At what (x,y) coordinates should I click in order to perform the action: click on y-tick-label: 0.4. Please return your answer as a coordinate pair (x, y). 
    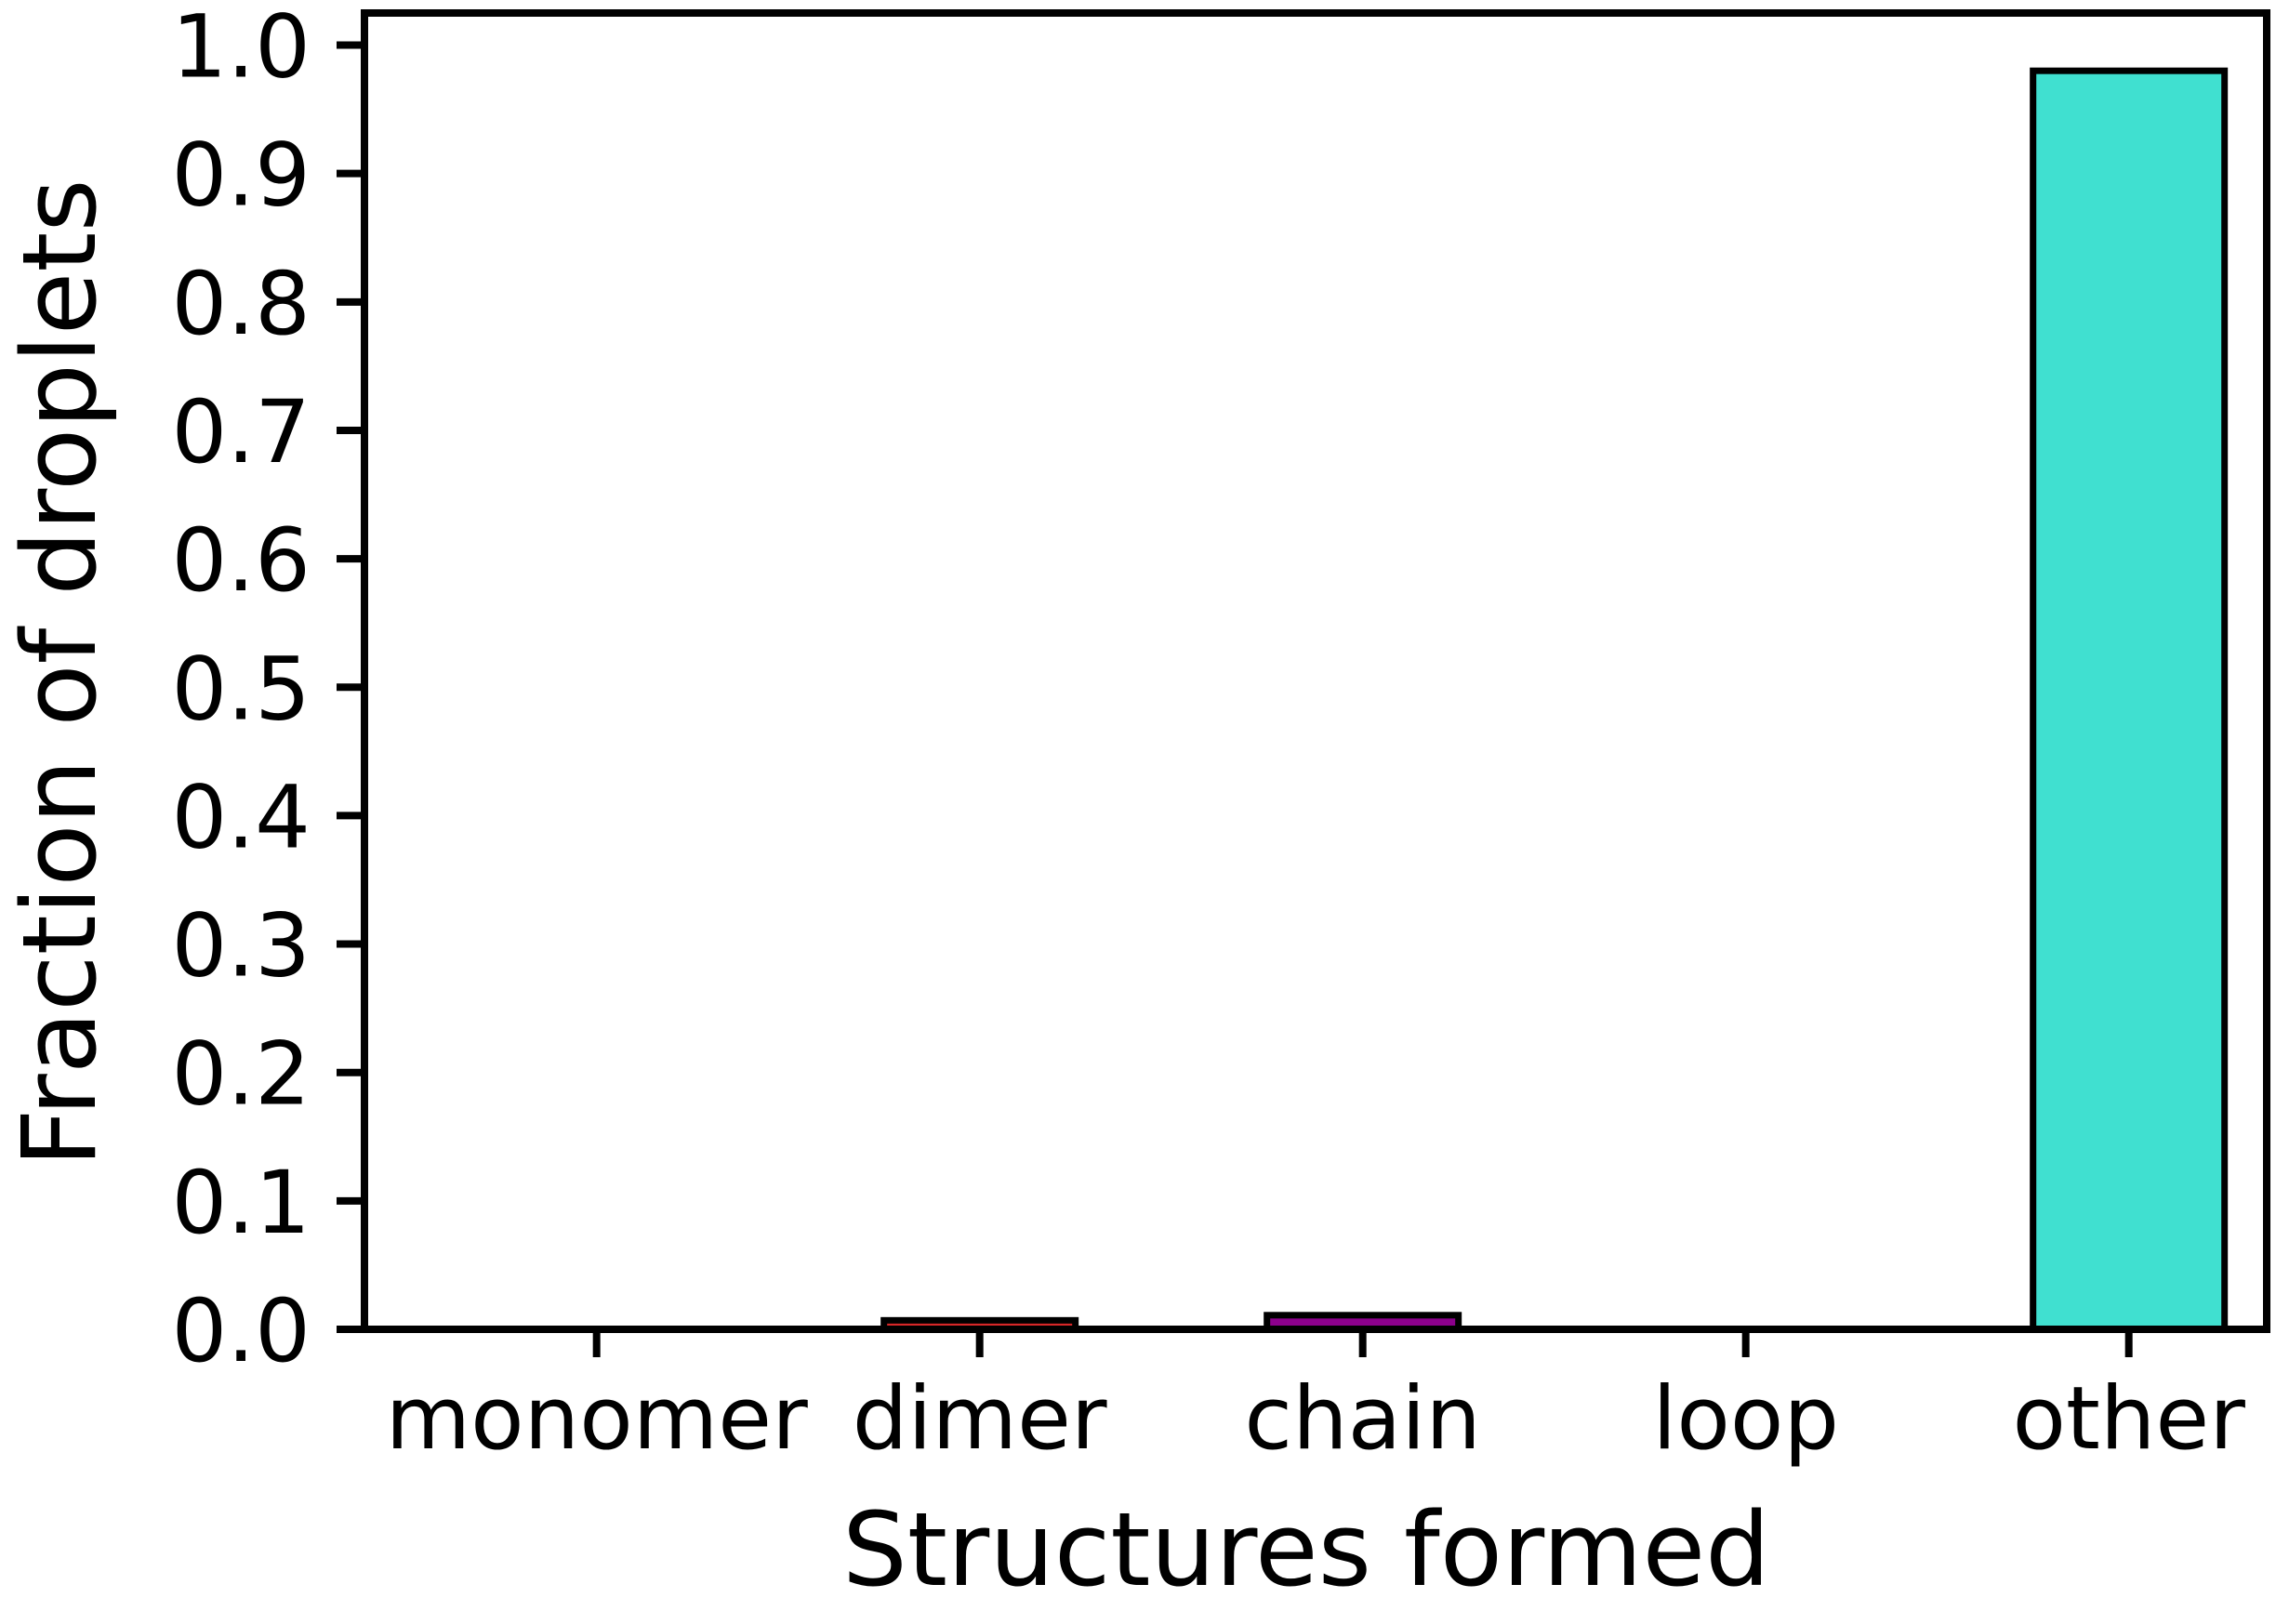
    Looking at the image, I should click on (241, 818).